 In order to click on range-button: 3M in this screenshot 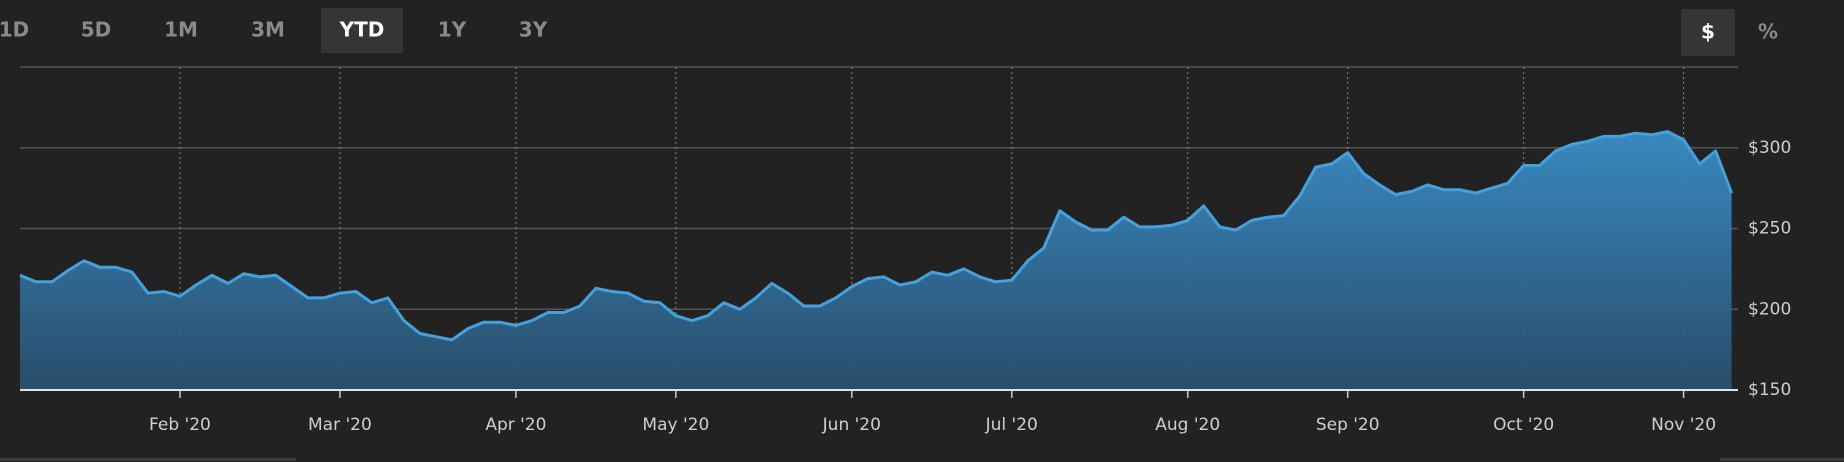, I will do `click(268, 30)`.